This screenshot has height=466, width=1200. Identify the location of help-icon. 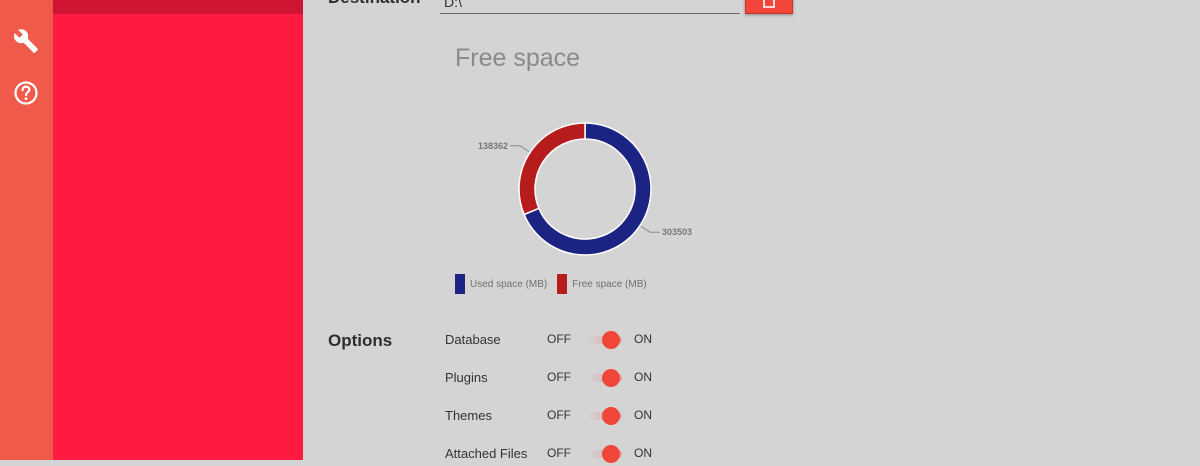
(26, 93).